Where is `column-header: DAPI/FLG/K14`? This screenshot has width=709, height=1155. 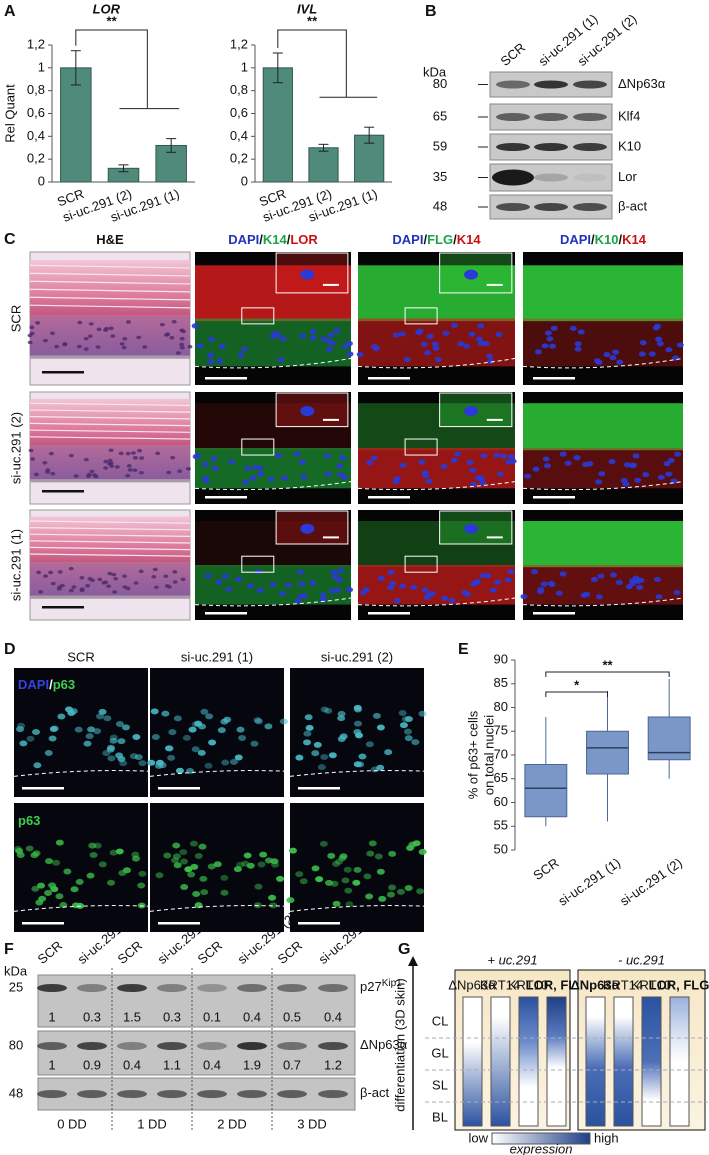 column-header: DAPI/FLG/K14 is located at coordinates (436, 239).